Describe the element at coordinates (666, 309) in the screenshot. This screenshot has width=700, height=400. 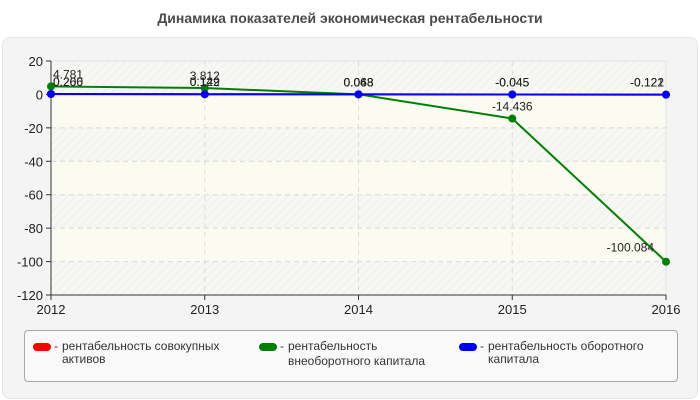
I see `x-tick-label: 2016` at that location.